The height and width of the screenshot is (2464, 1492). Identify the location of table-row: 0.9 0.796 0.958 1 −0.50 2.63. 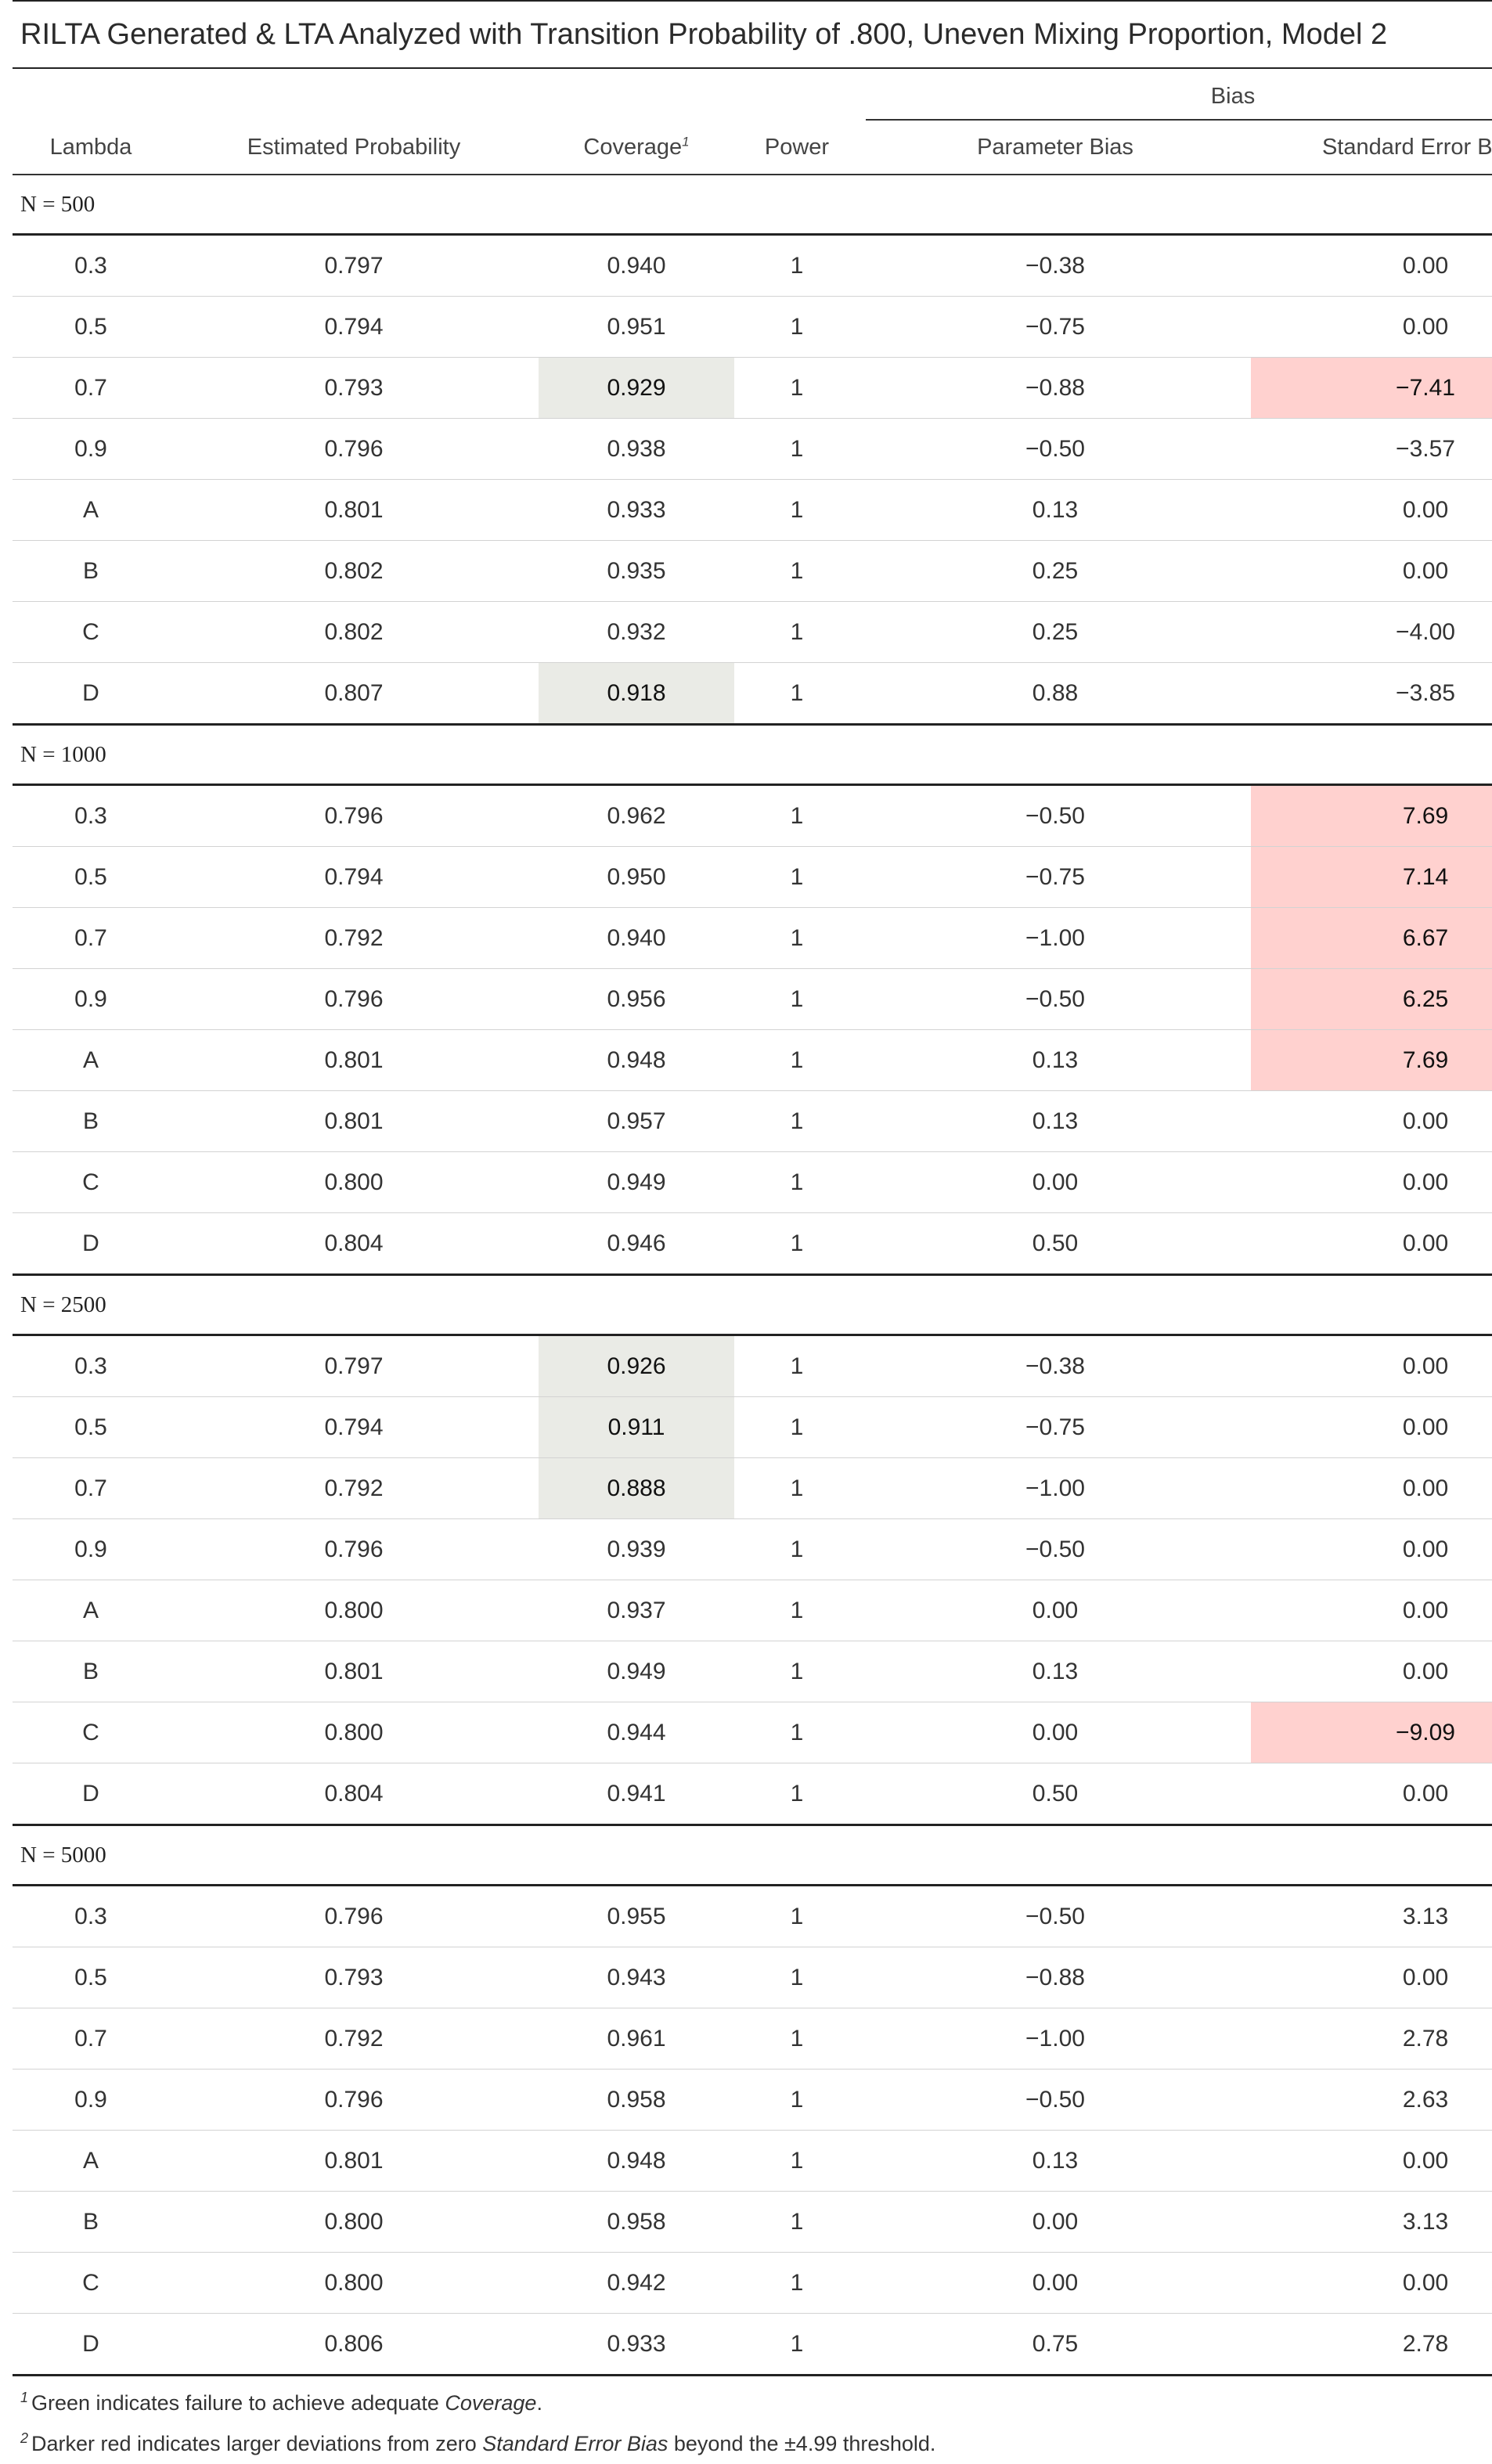
(752, 2100).